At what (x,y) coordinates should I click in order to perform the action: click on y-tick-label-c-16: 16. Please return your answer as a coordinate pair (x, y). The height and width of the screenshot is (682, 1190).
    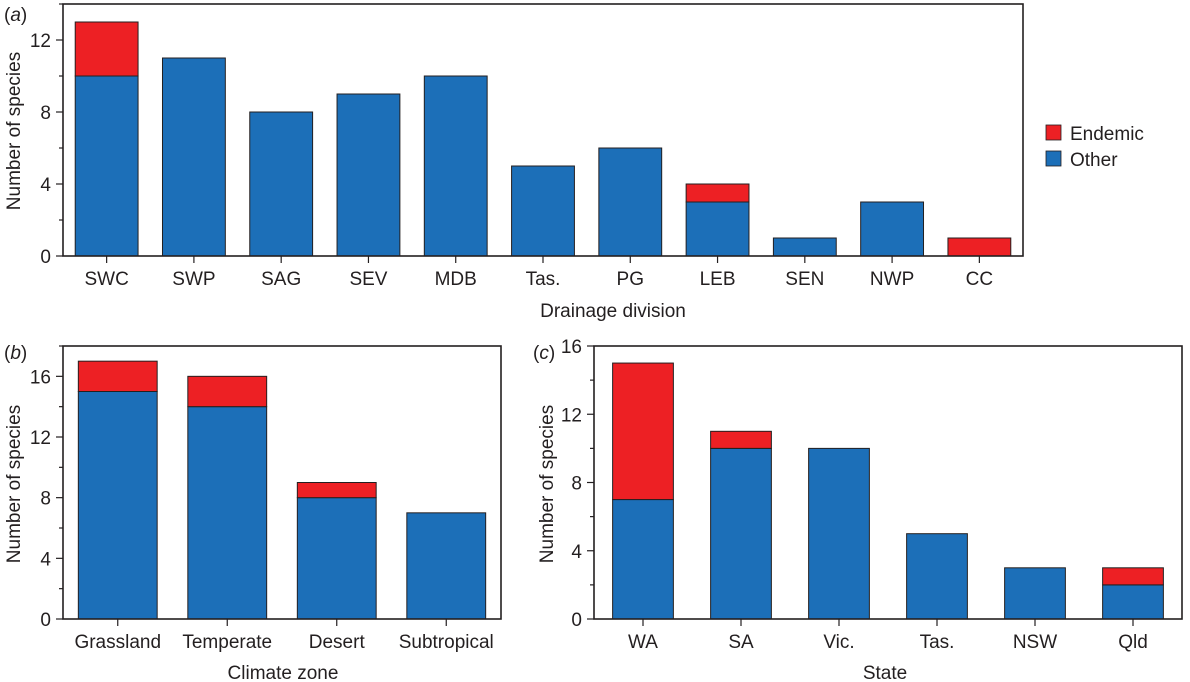
    Looking at the image, I should click on (571, 347).